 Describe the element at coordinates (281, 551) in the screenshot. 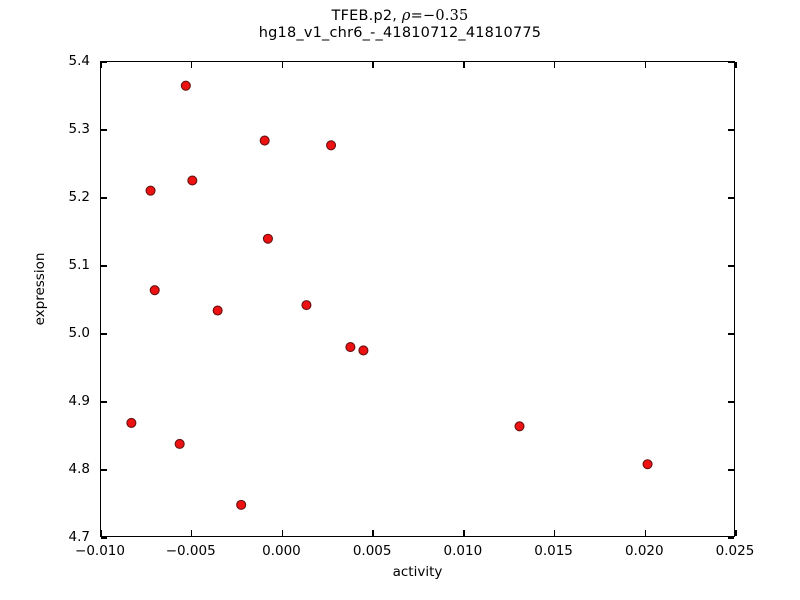

I see `x-tick-label: 0.000` at that location.